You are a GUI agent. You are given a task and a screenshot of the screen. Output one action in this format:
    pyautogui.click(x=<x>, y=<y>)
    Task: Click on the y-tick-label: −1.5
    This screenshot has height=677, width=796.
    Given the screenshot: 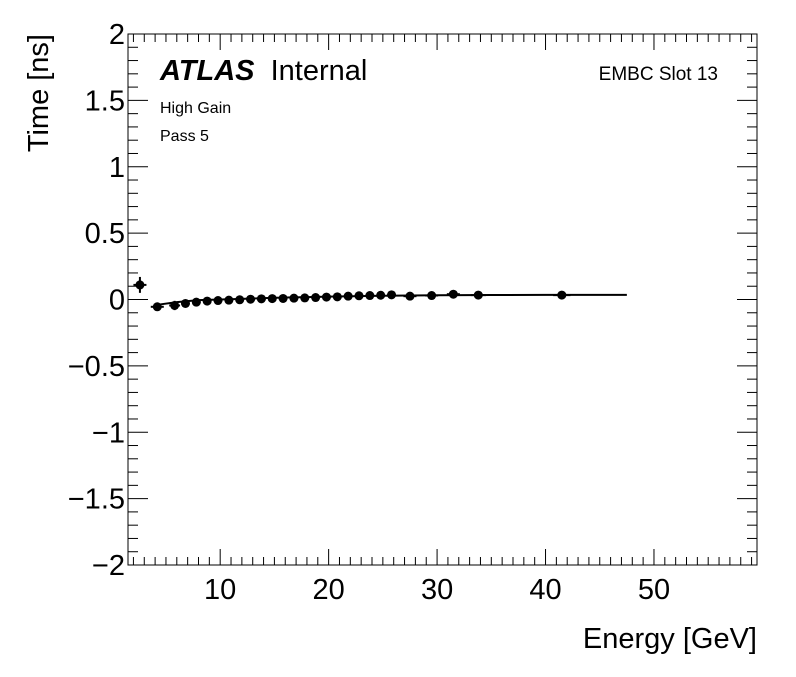 What is the action you would take?
    pyautogui.click(x=96, y=500)
    